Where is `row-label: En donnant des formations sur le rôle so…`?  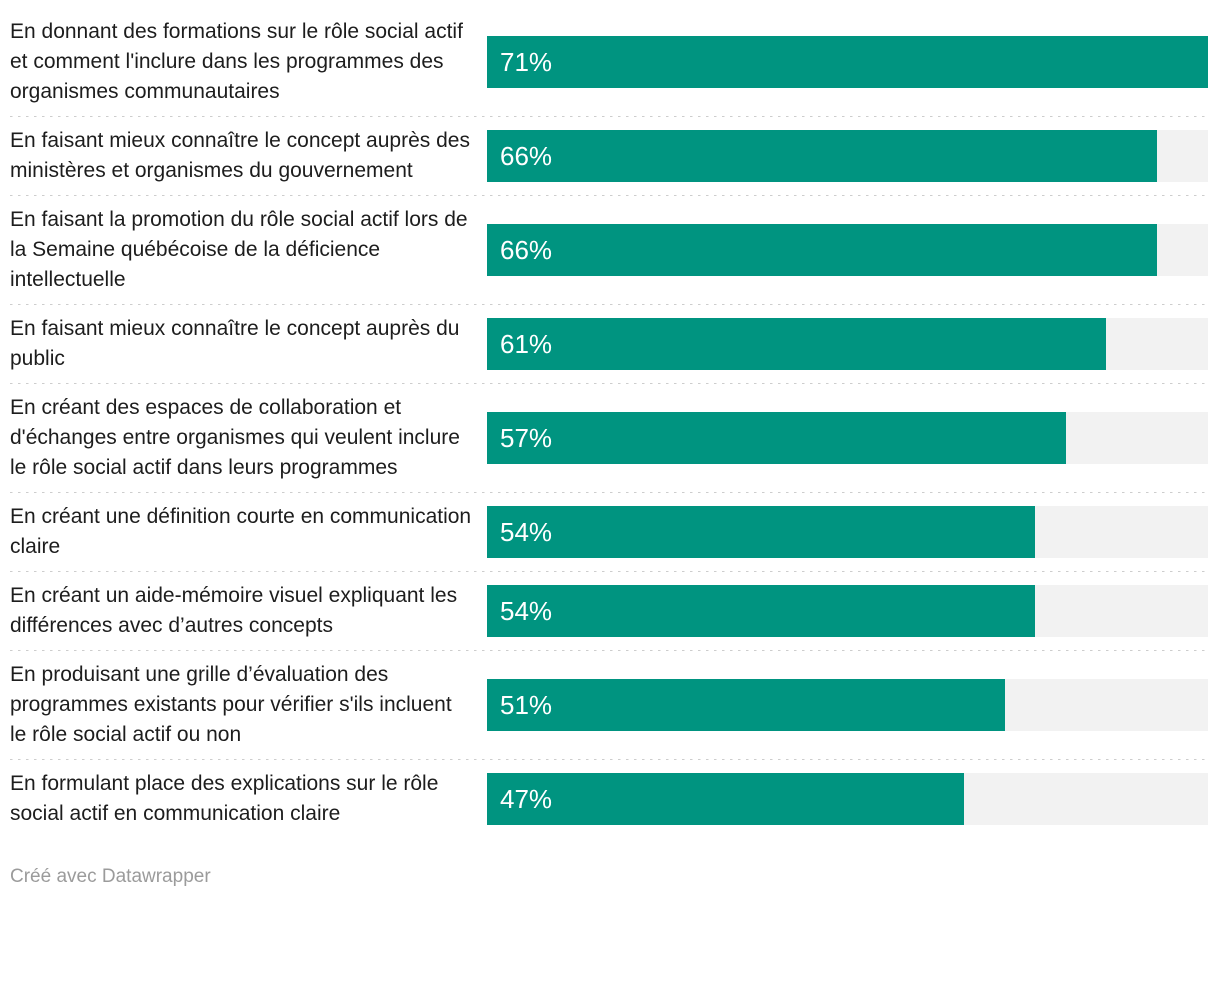
row-label: En donnant des formations sur le rôle so… is located at coordinates (236, 61).